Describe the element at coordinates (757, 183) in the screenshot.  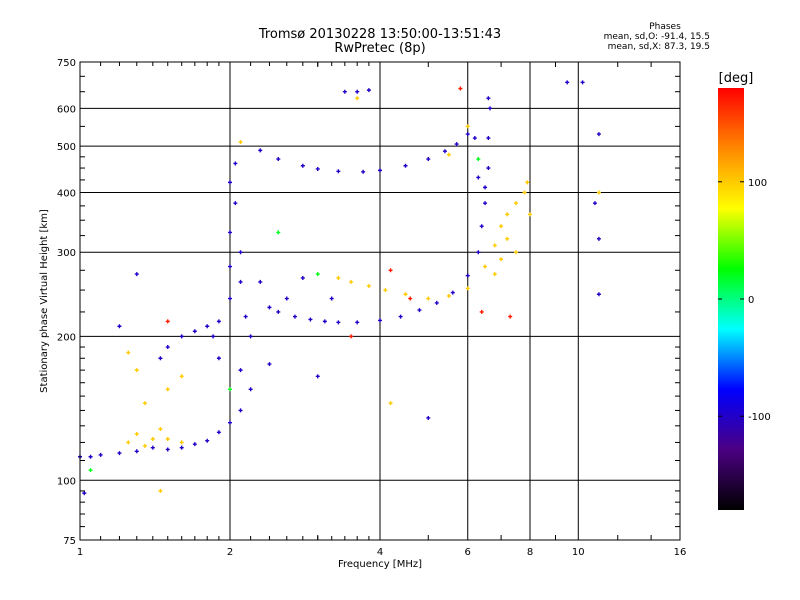
I see `colorbar-tick-label: 100` at that location.